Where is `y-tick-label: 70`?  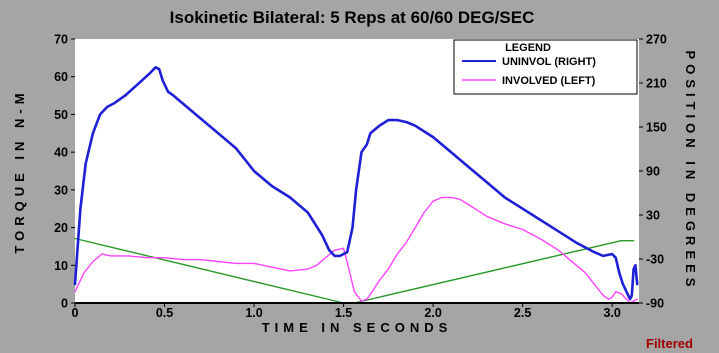
y-tick-label: 70 is located at coordinates (61, 40).